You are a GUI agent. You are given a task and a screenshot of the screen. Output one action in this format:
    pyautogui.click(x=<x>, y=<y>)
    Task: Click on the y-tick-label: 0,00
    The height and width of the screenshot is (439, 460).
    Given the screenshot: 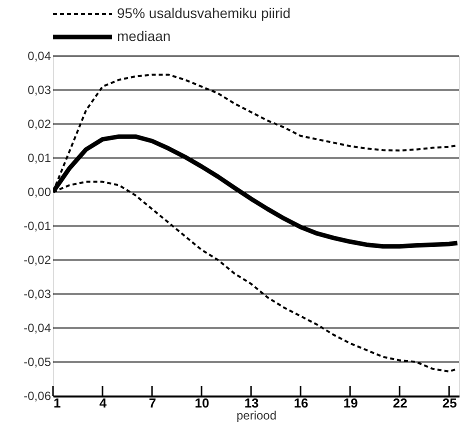 What is the action you would take?
    pyautogui.click(x=40, y=192)
    